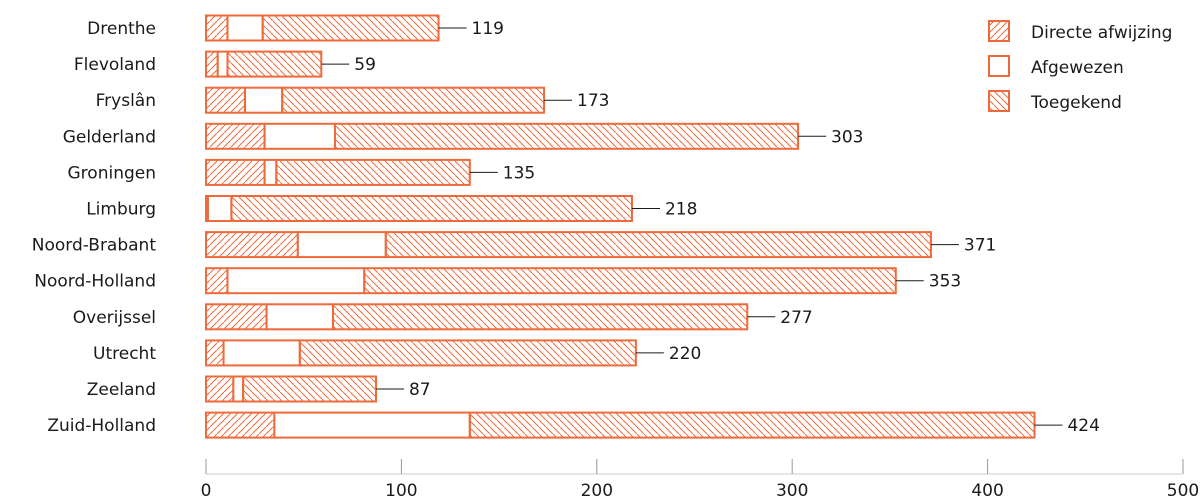 The image size is (1203, 497). Describe the element at coordinates (95, 282) in the screenshot. I see `category-label: Noord-Holland` at that location.